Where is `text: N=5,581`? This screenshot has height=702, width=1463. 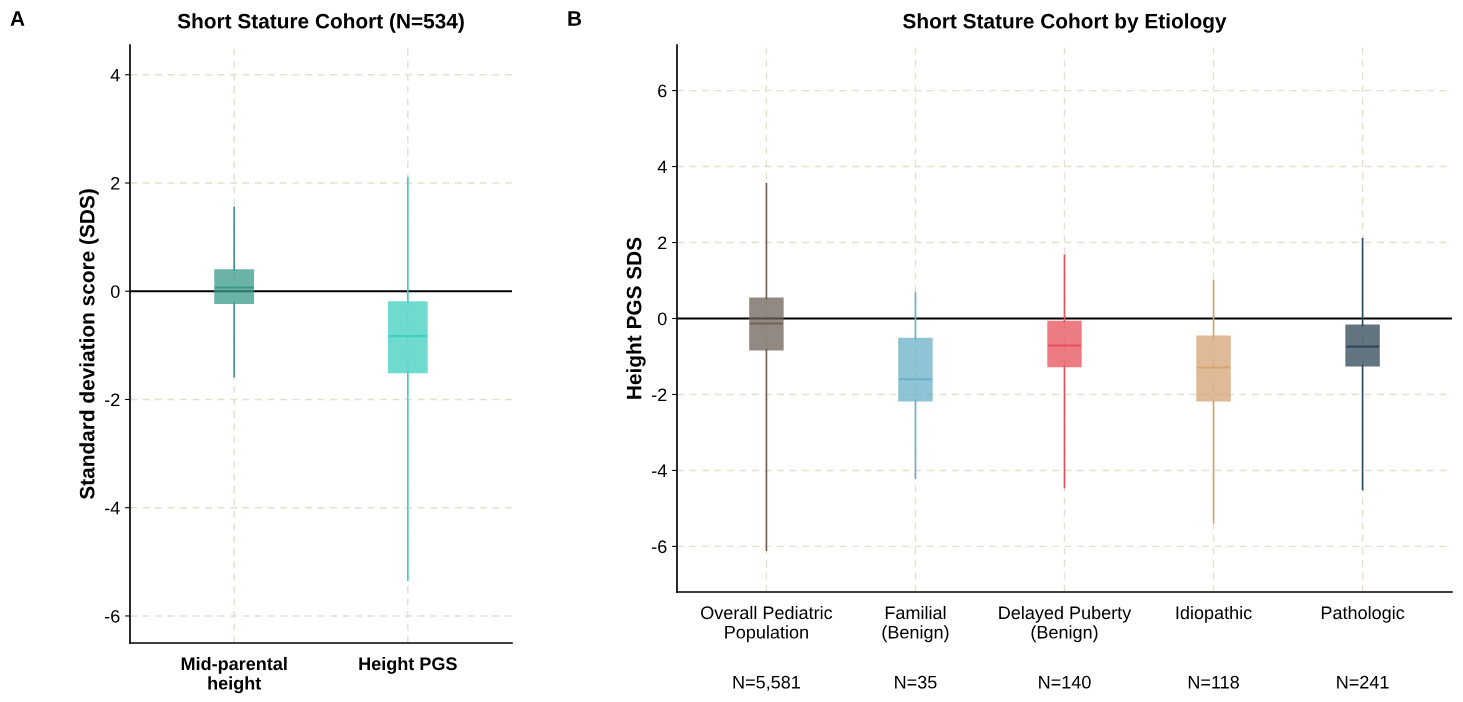 text: N=5,581 is located at coordinates (766, 683).